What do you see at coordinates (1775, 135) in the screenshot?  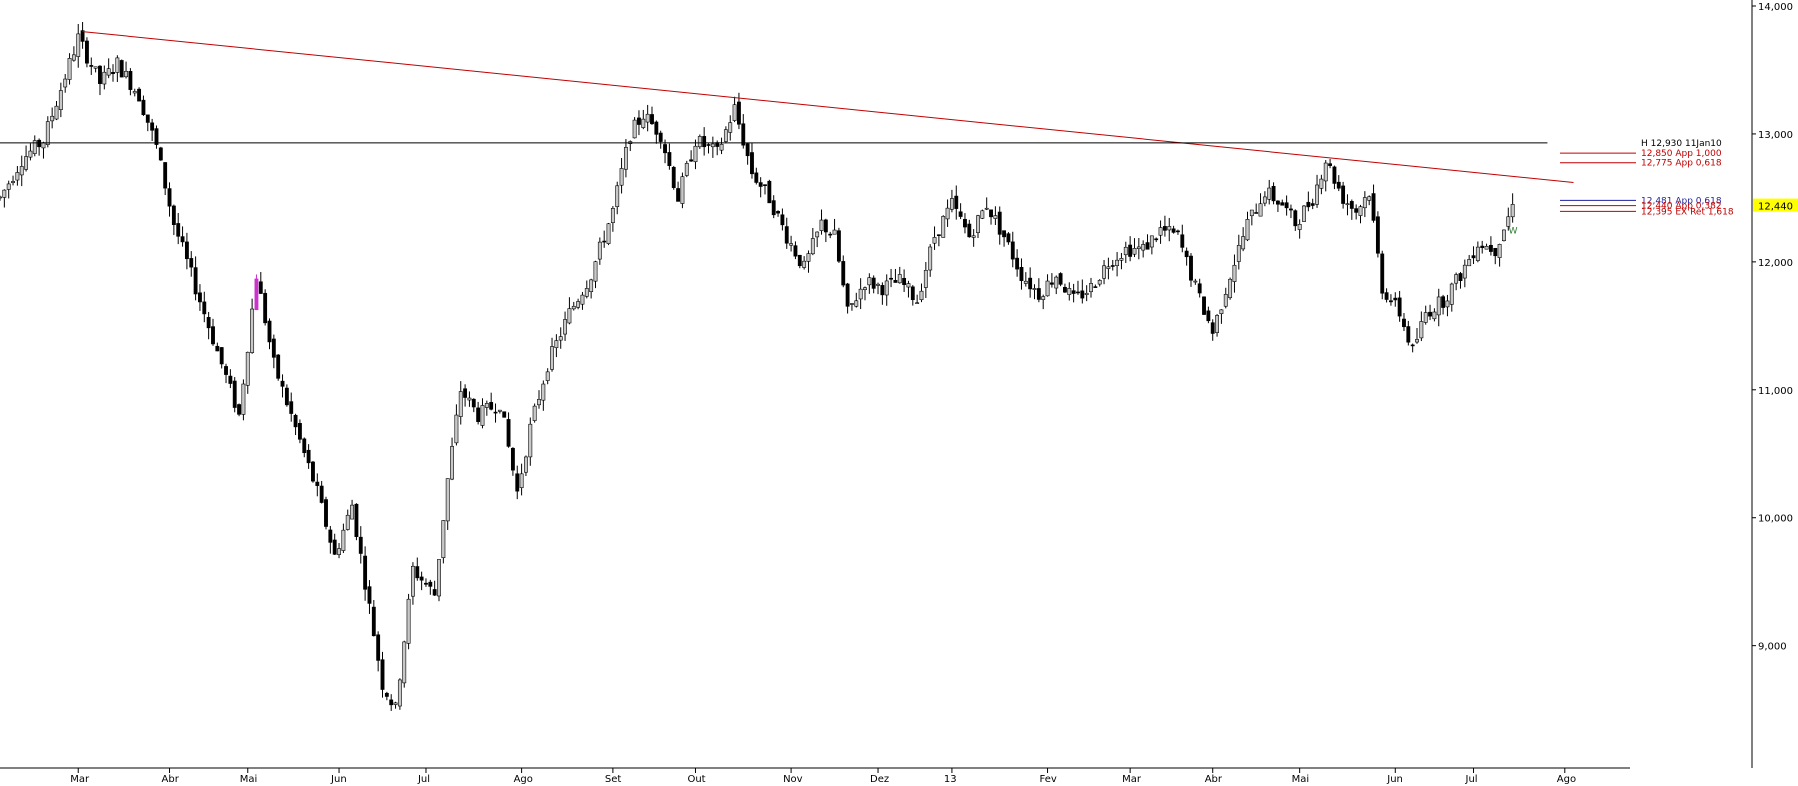 I see `y-tick-label: 13,000` at bounding box center [1775, 135].